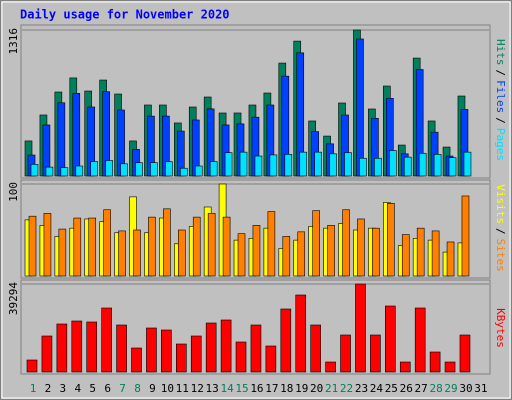 Image resolution: width=512 pixels, height=400 pixels. Describe the element at coordinates (377, 388) in the screenshot. I see `x-tick-label: 24` at that location.